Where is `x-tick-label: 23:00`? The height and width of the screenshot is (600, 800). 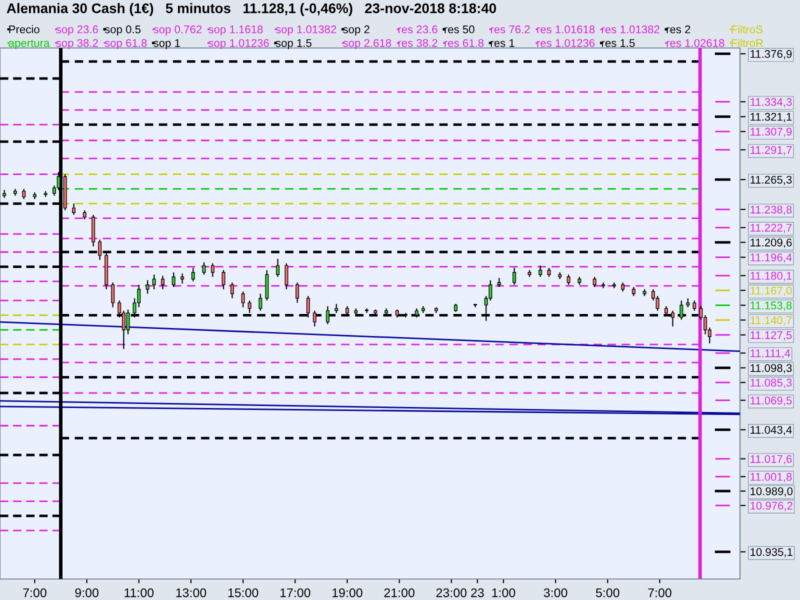 x-tick-label: 23:00 is located at coordinates (451, 593).